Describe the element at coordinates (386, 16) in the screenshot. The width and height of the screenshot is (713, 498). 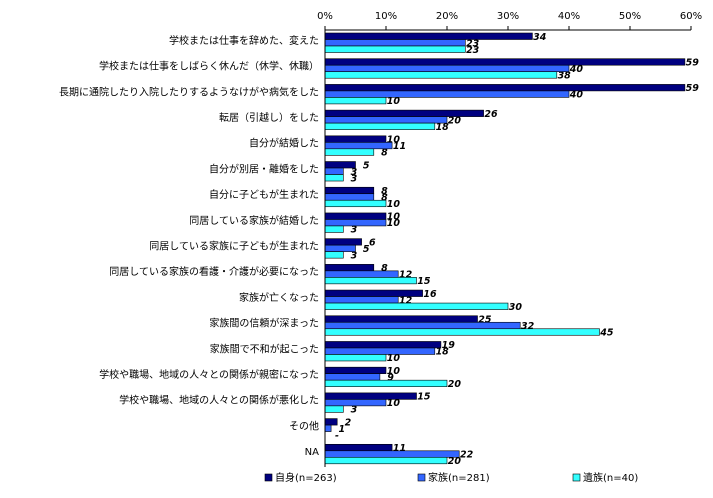
I see `x-tick-label: 10%` at that location.